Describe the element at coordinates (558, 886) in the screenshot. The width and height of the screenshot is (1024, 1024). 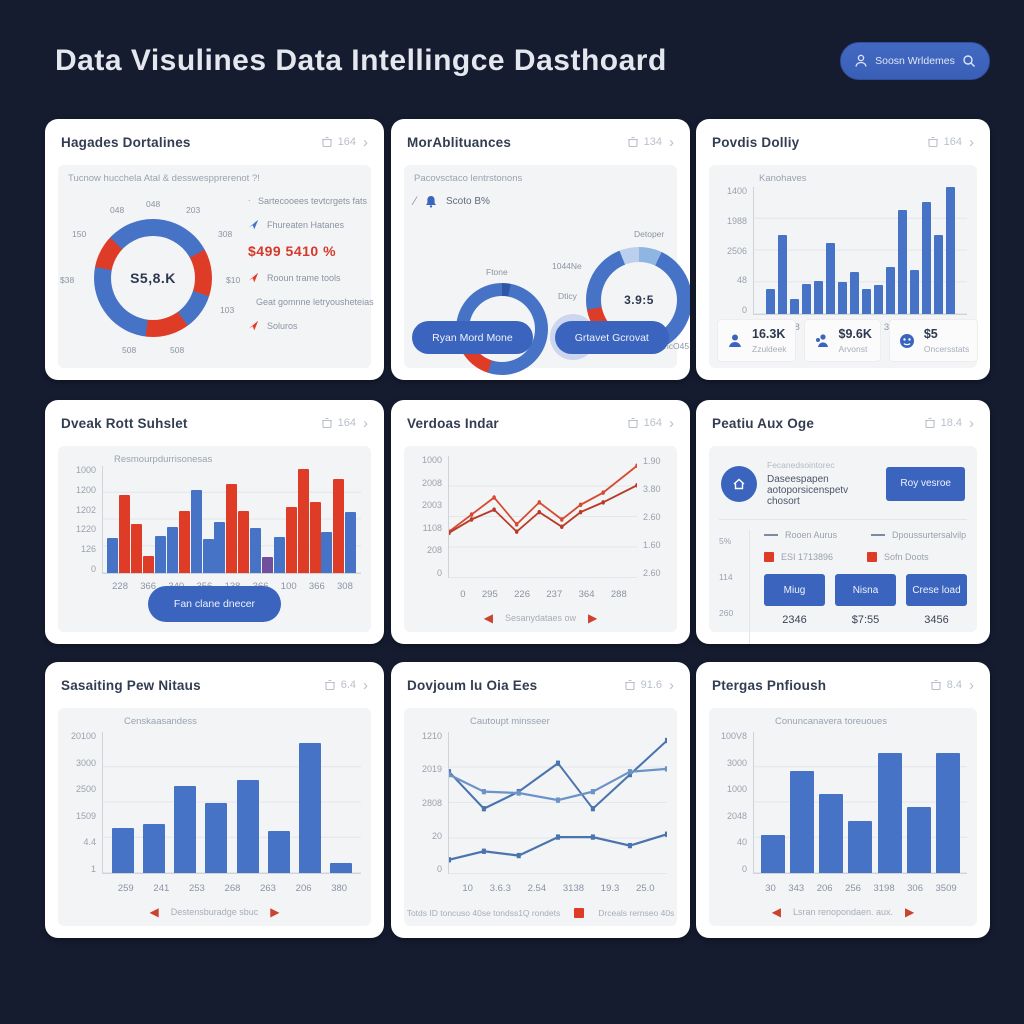
I see `x-axis: 10 3.6.3 2.54 3138 19.3 25.0` at that location.